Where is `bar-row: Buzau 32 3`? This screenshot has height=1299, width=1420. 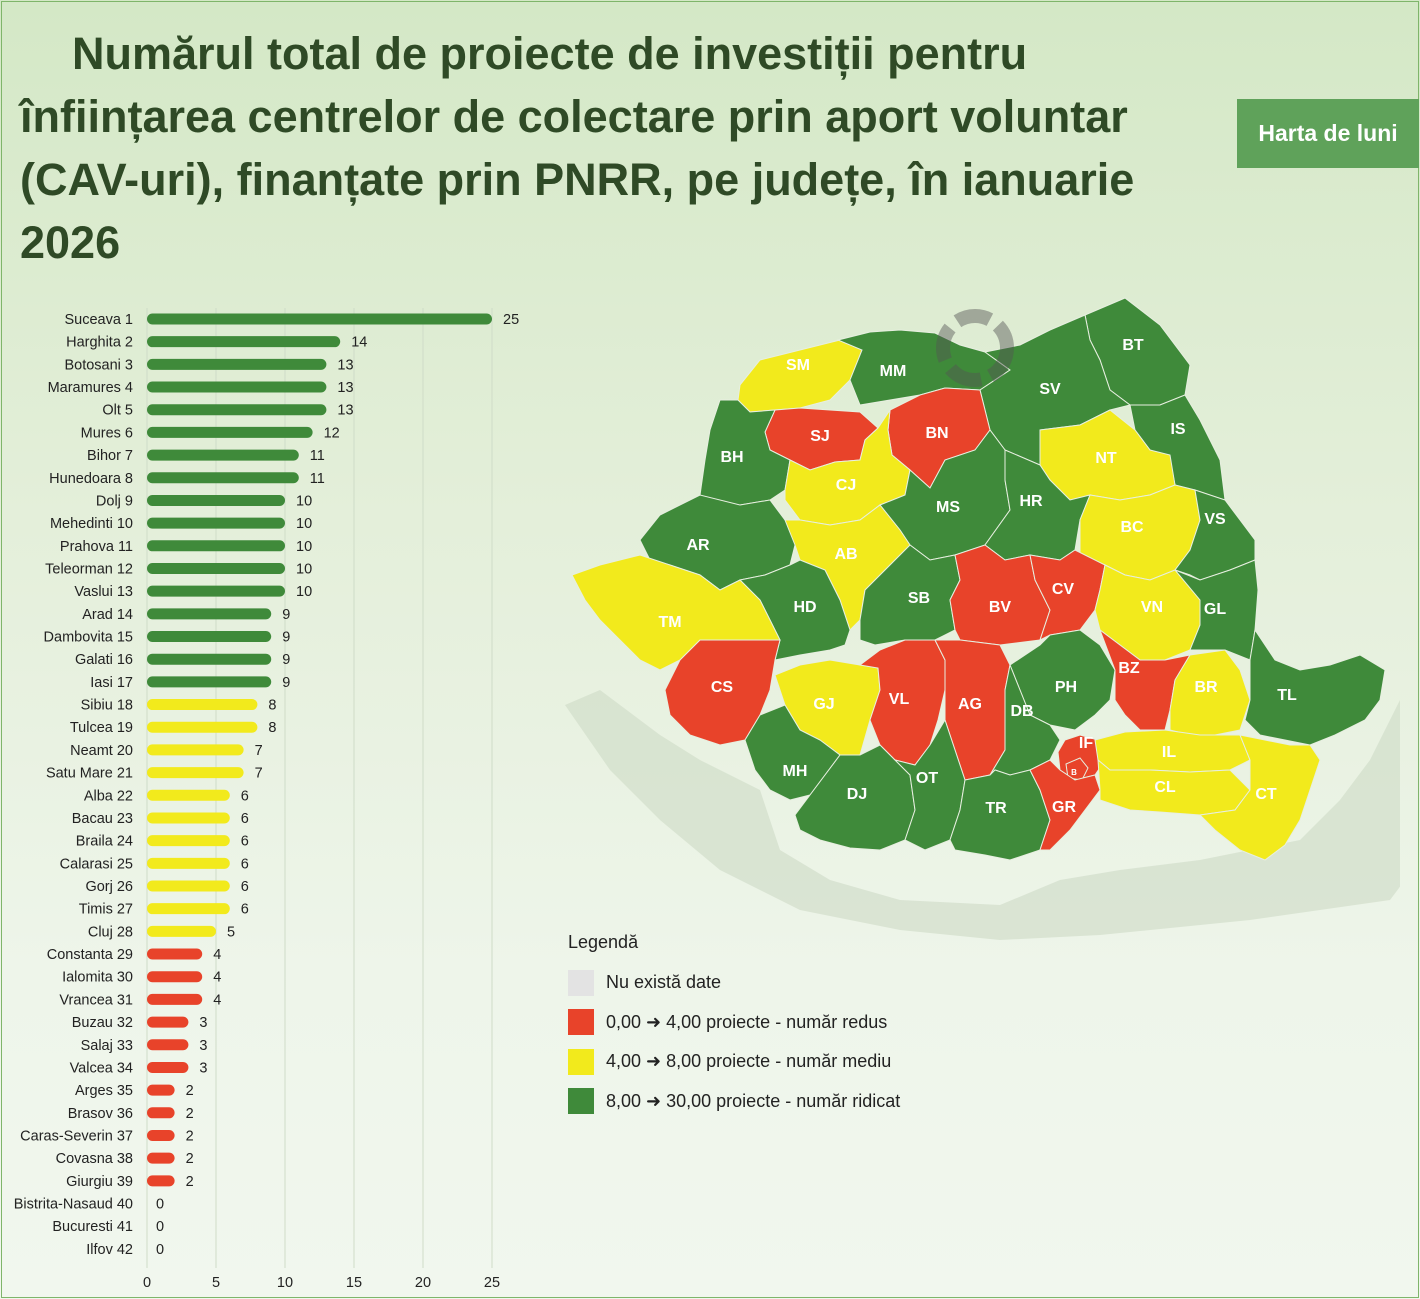
bar-row: Buzau 32 3 is located at coordinates (140, 1023).